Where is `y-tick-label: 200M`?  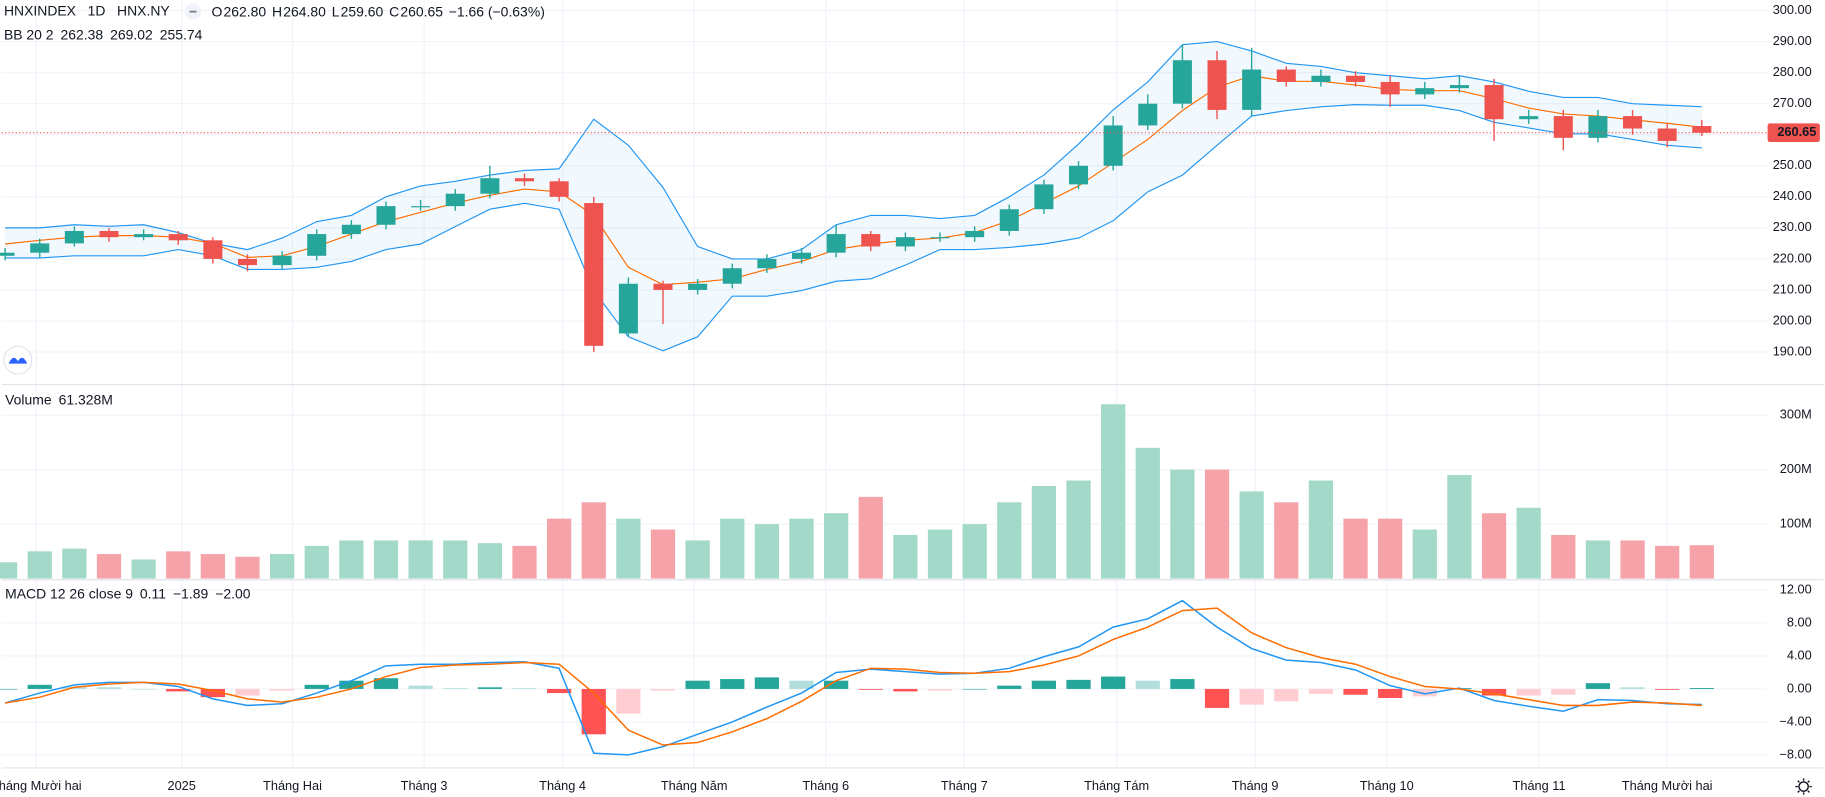
y-tick-label: 200M is located at coordinates (1796, 468).